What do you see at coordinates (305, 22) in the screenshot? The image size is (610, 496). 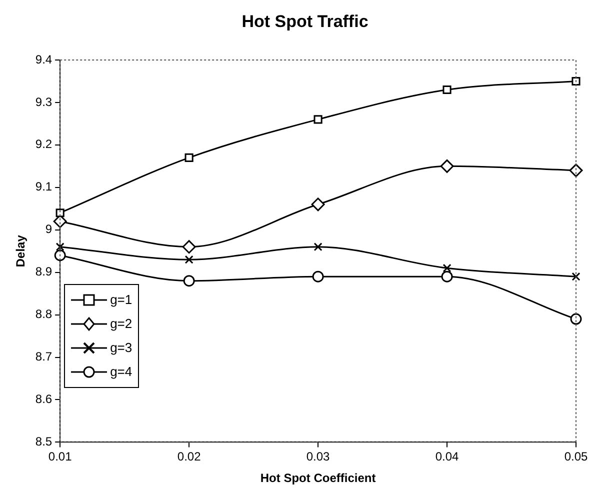 I see `chart-title: Hot Spot Traffic` at bounding box center [305, 22].